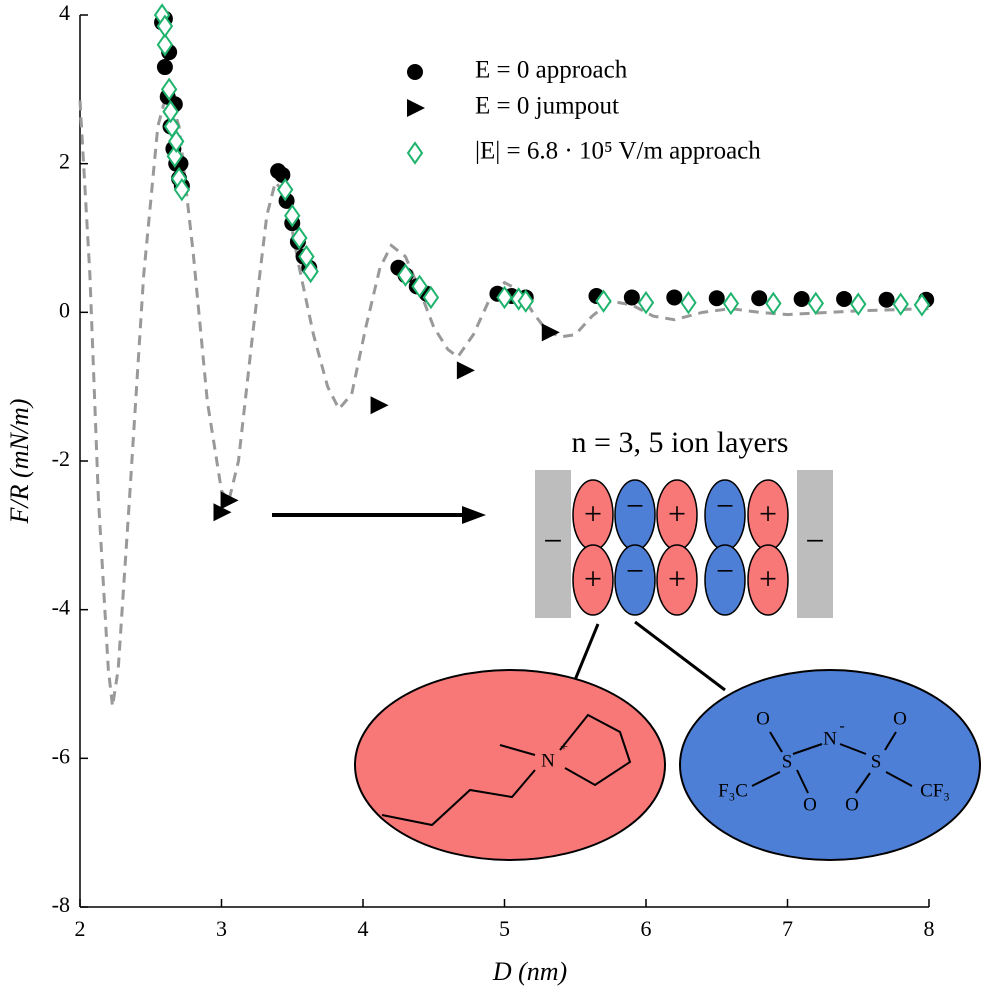 Image resolution: width=986 pixels, height=994 pixels. What do you see at coordinates (564, 747) in the screenshot?
I see `charge-label: +` at bounding box center [564, 747].